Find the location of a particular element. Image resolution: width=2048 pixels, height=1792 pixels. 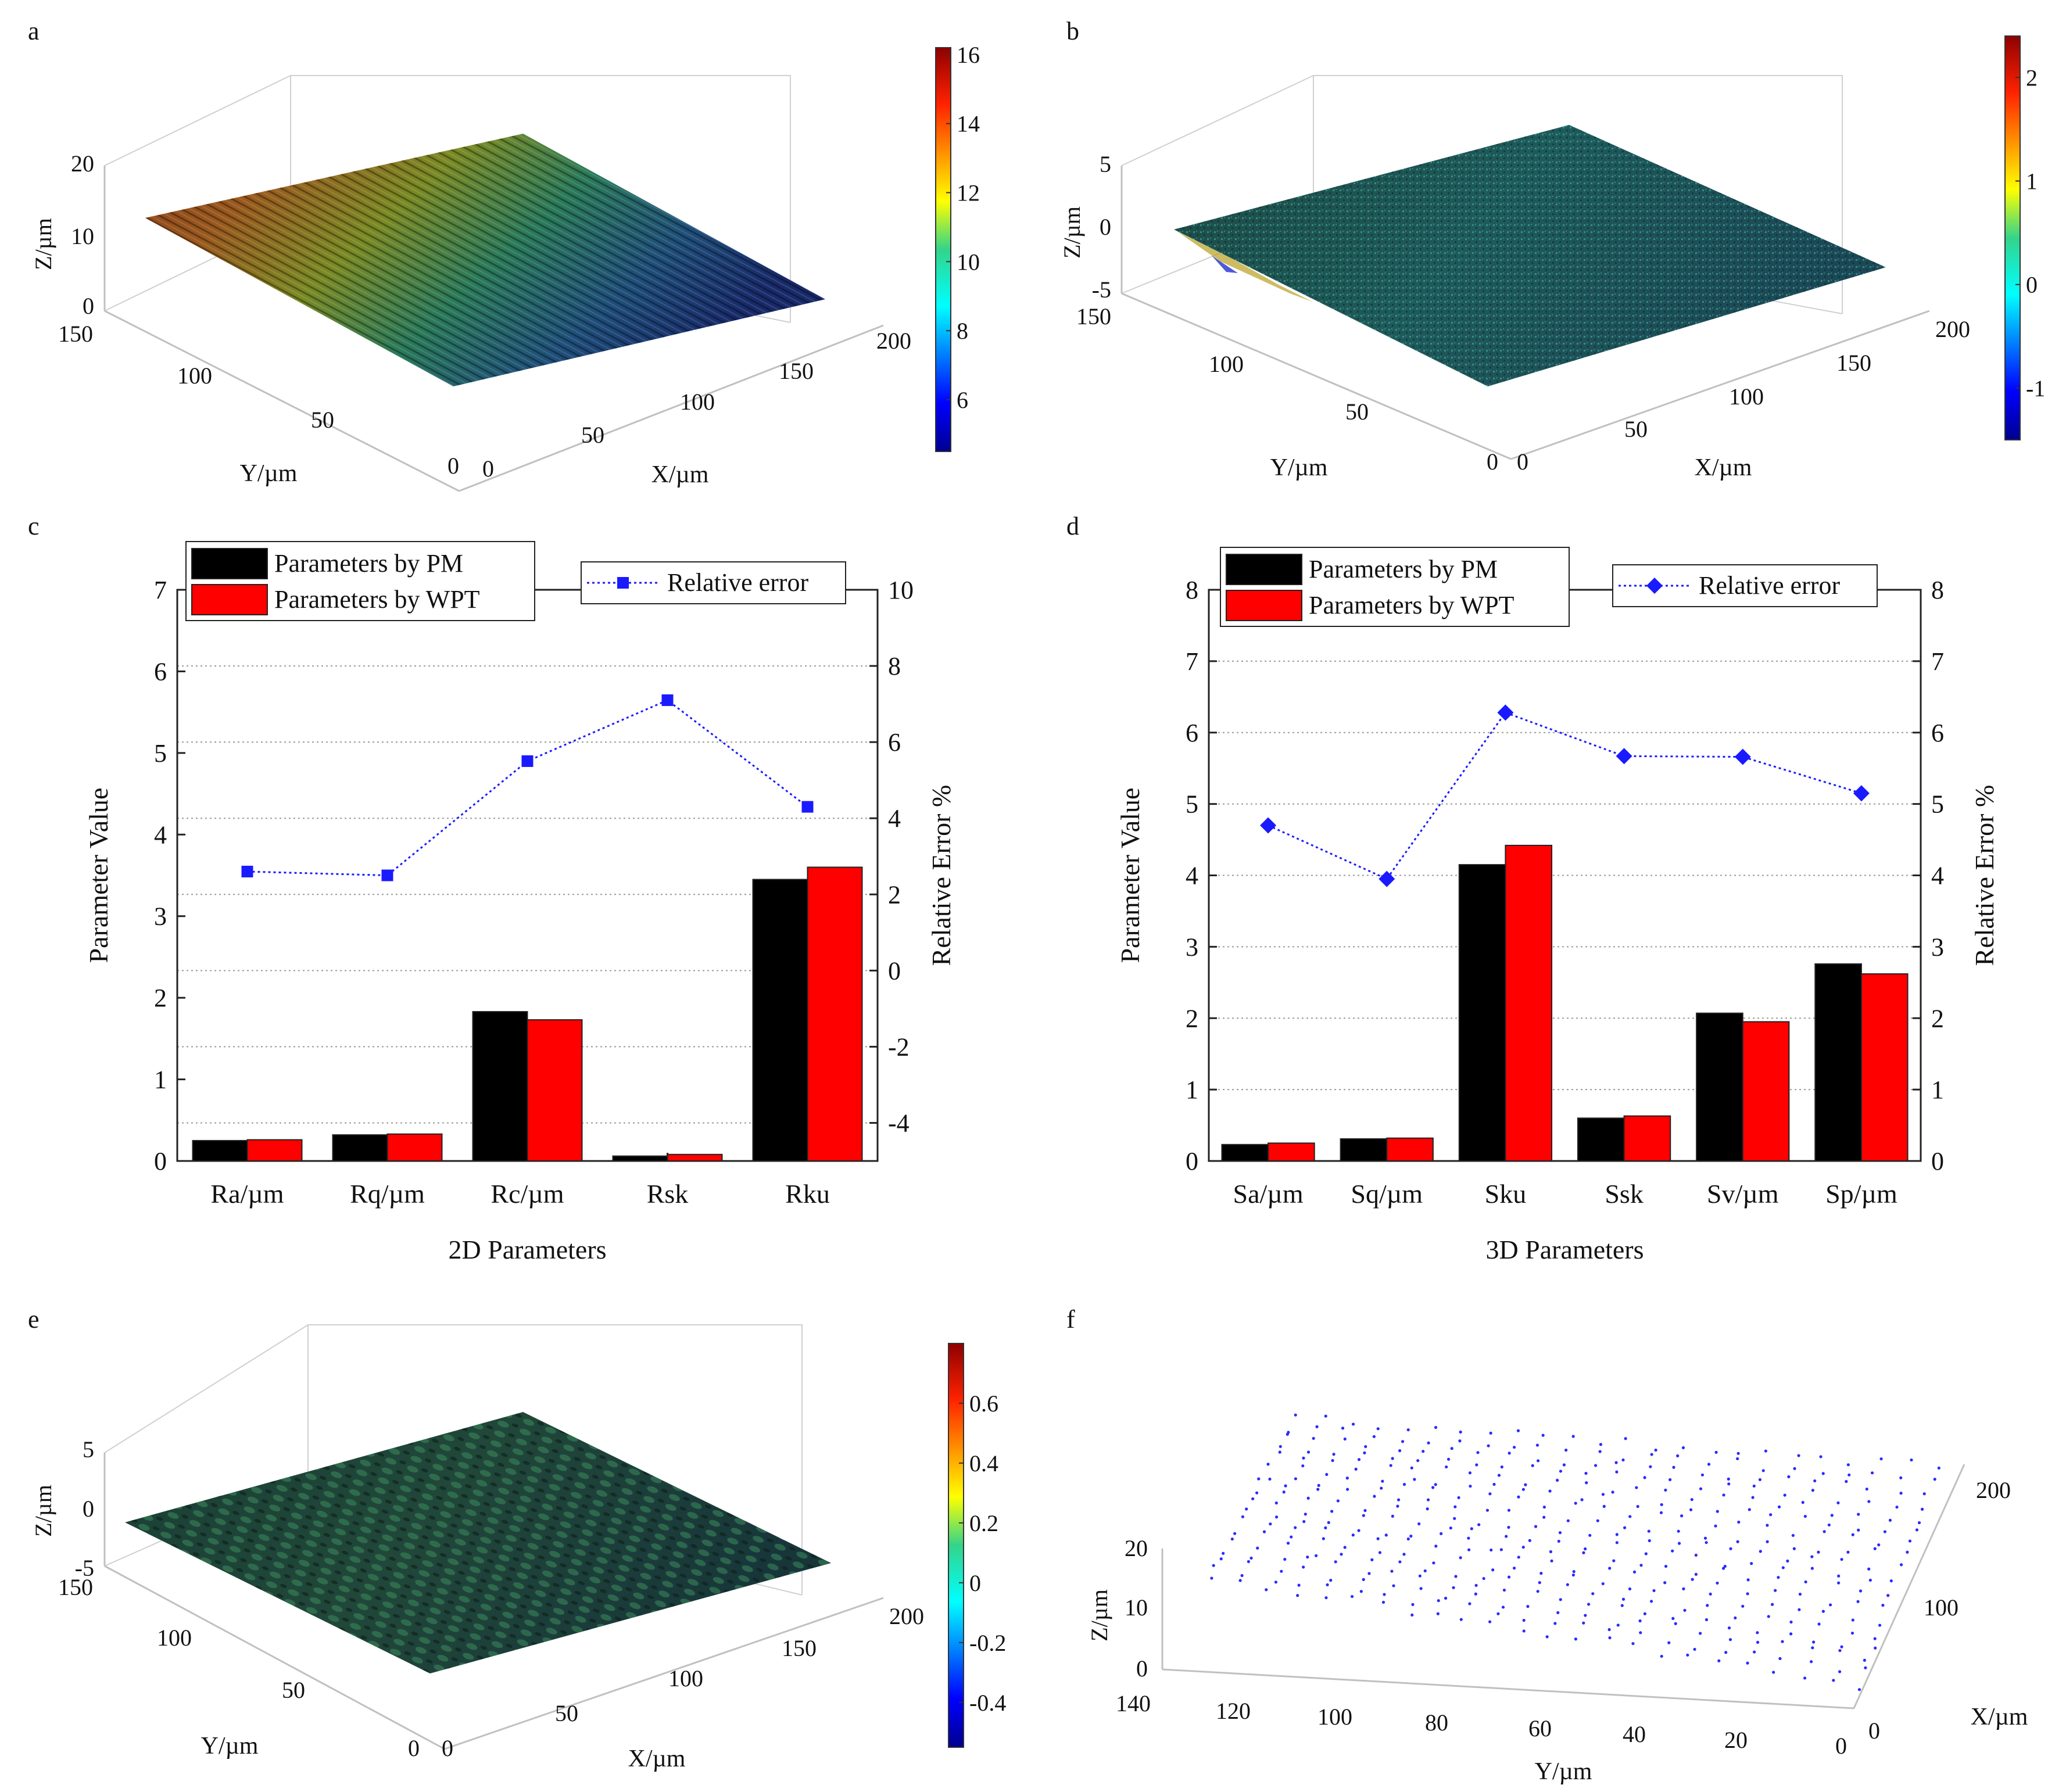

x-axis-title: 2D Parameters is located at coordinates (527, 1249).